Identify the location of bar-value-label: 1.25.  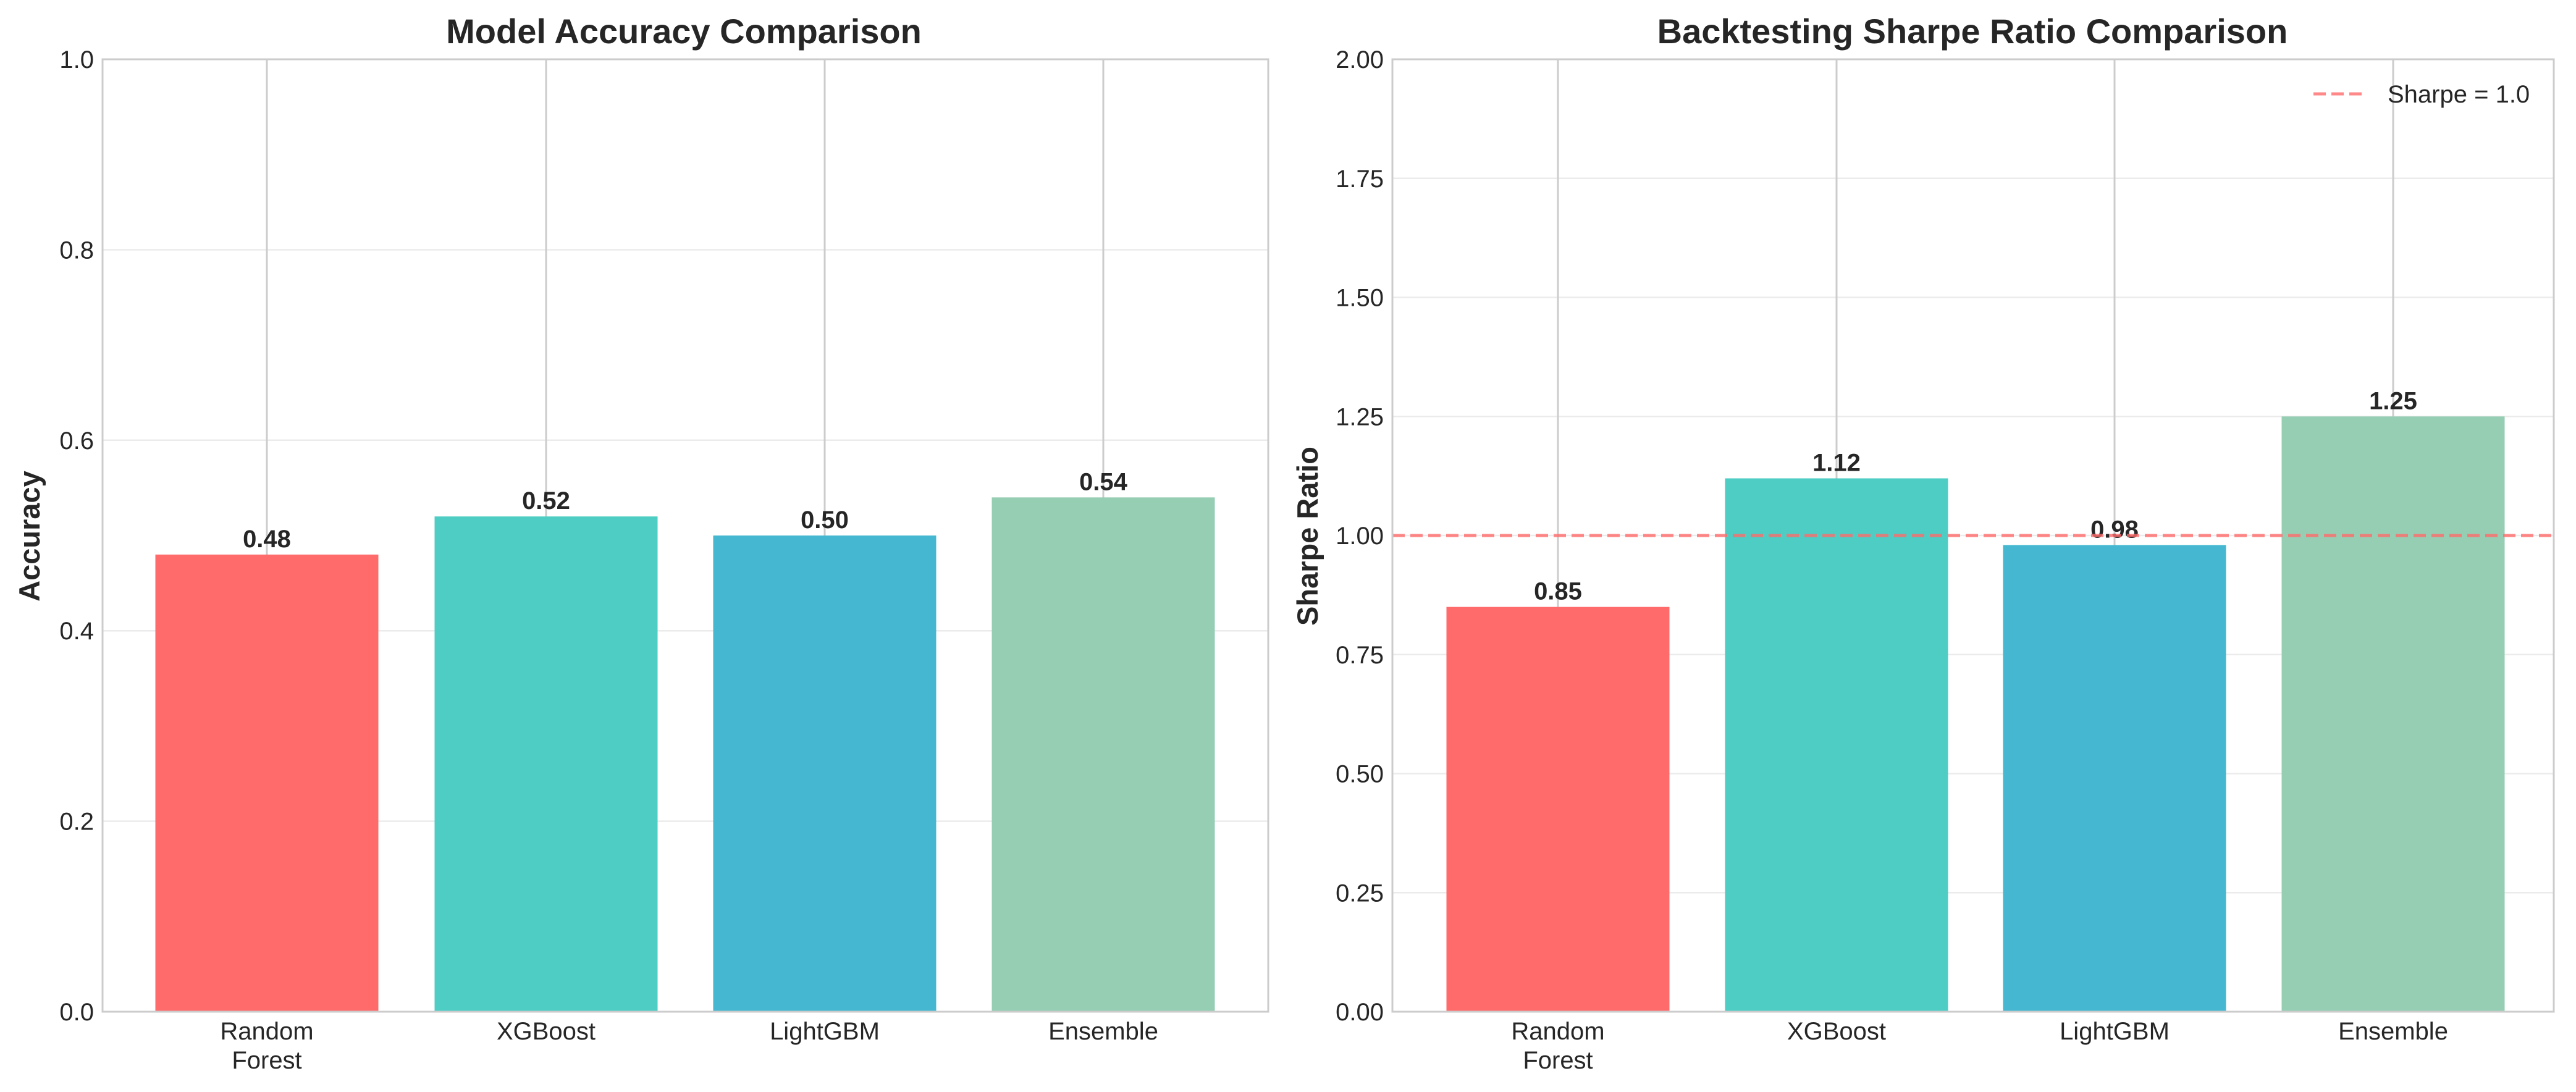
(2393, 400).